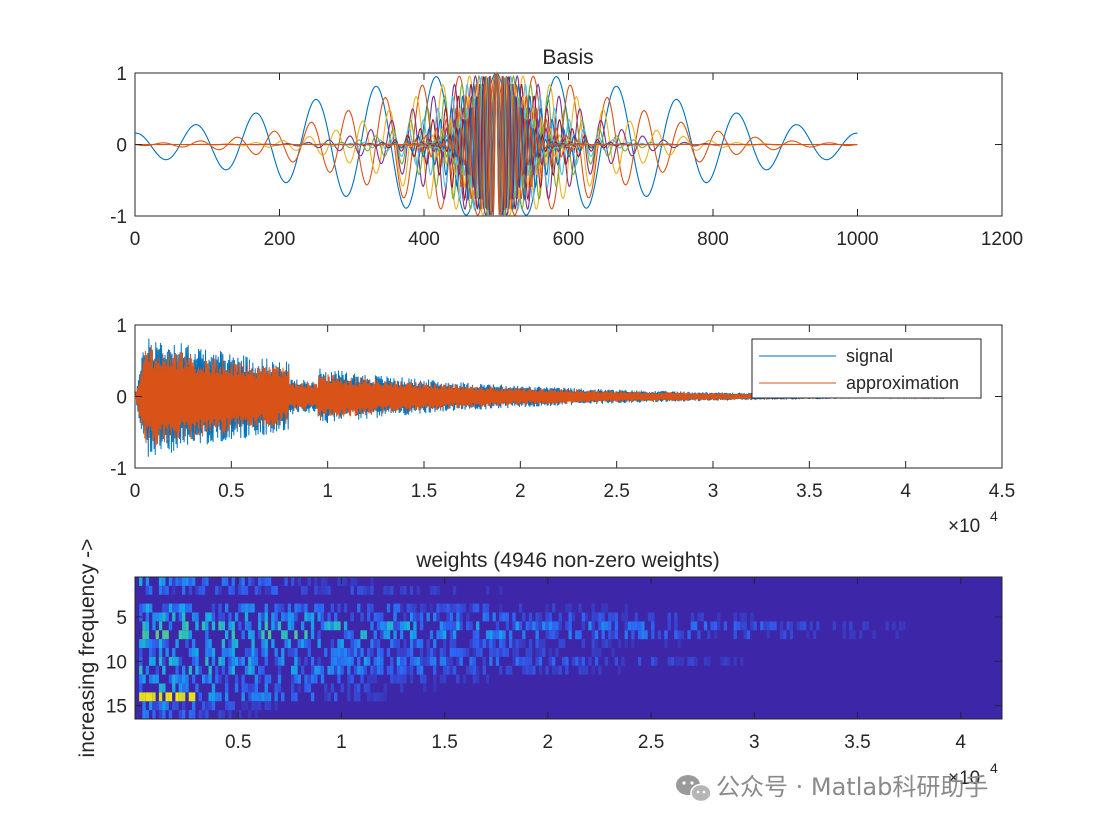  I want to click on signal-x-exponent-power: 4, so click(994, 516).